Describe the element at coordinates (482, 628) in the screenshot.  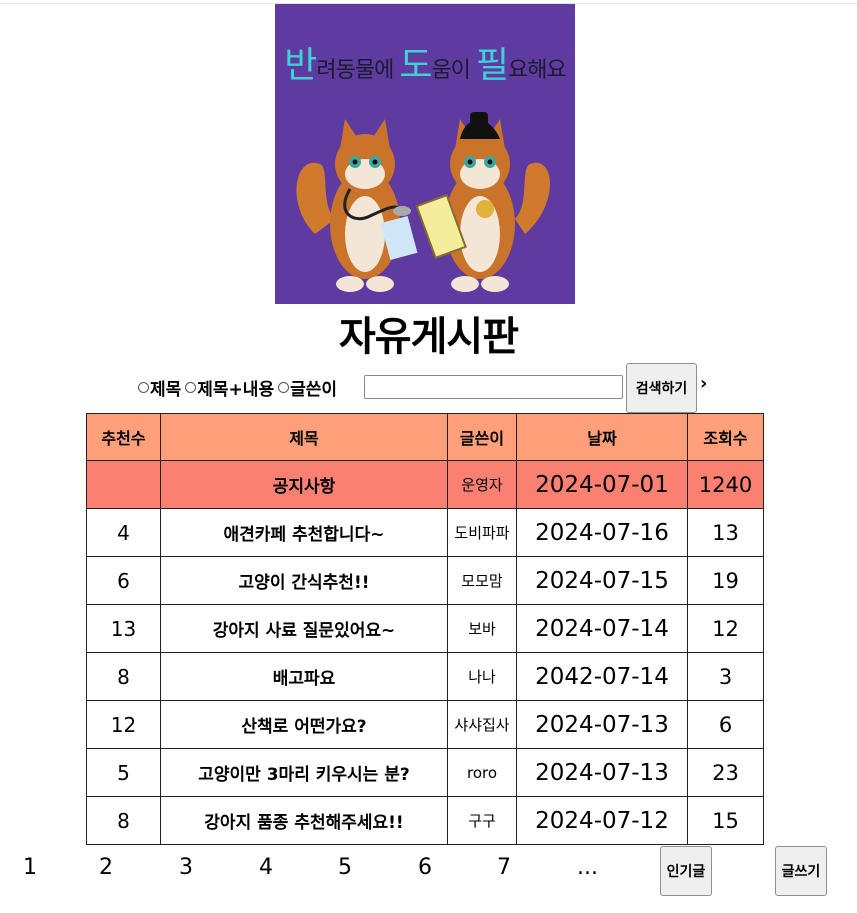
I see `cell-writer: 보바` at that location.